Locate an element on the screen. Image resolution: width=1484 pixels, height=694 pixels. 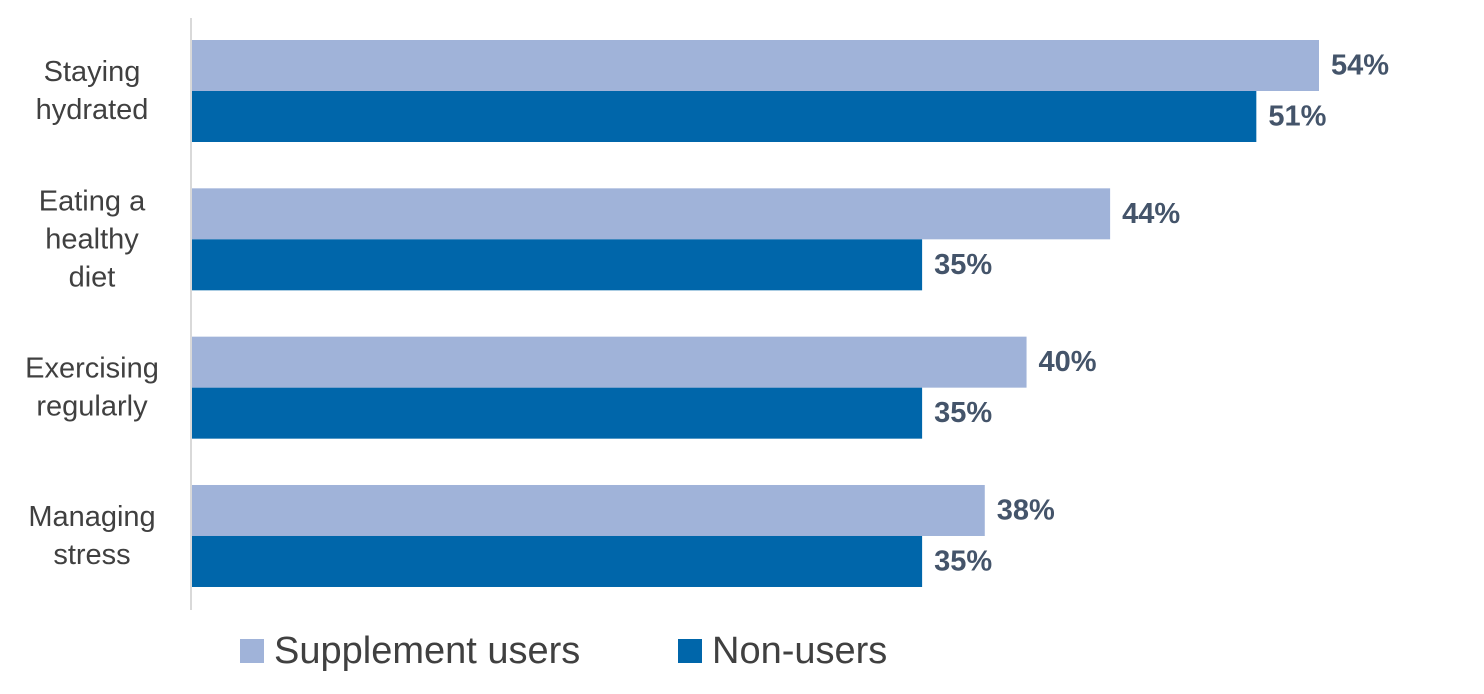
legend: Supplement users Non-users is located at coordinates (563, 651).